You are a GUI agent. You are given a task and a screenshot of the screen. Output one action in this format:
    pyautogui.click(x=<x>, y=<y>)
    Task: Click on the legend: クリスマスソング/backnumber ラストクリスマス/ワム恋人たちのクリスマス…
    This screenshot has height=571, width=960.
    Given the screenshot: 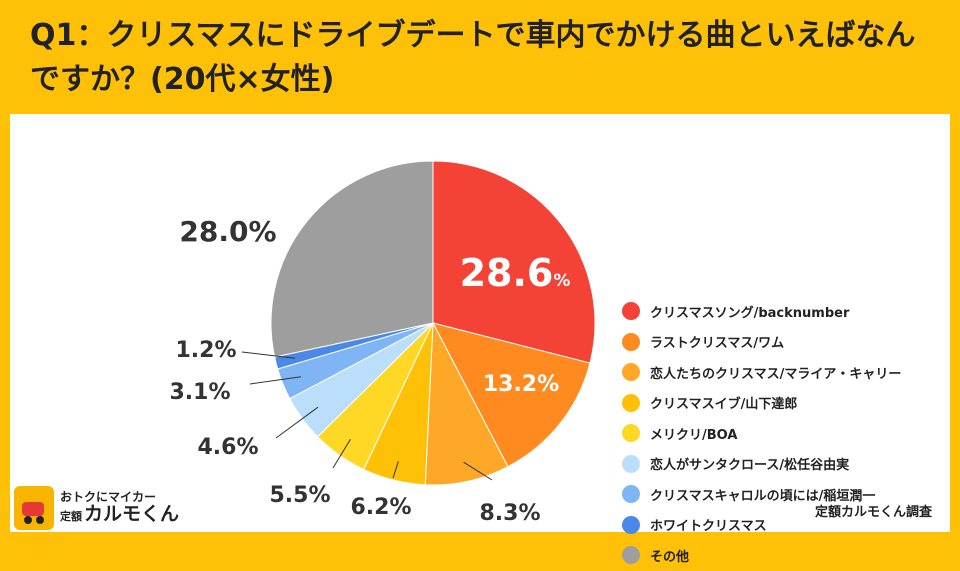 What is the action you would take?
    pyautogui.click(x=761, y=433)
    